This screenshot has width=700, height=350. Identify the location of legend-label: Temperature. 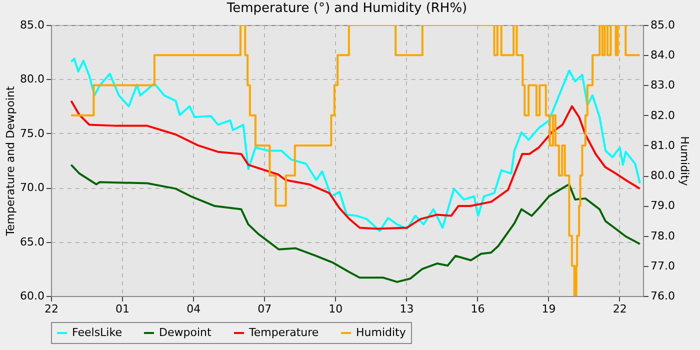
(283, 332).